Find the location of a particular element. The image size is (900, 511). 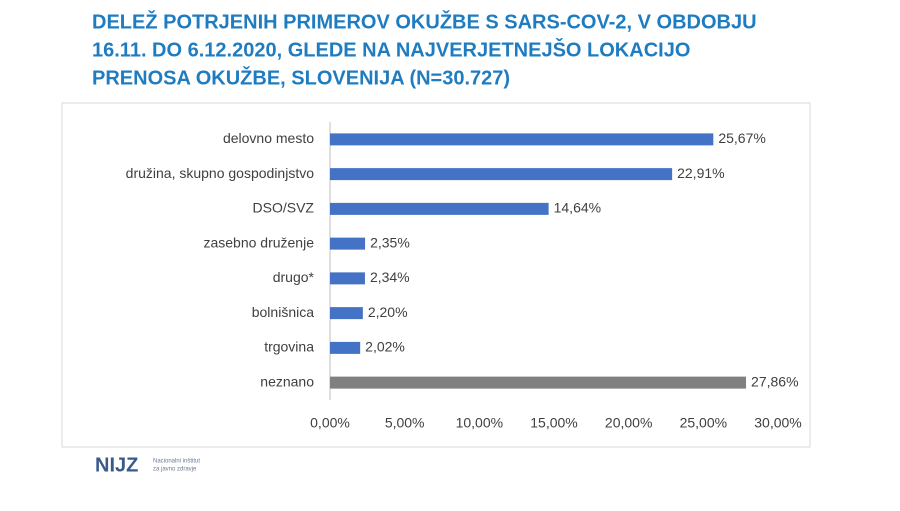

logo-text: Nacionalni inštitut is located at coordinates (176, 462).